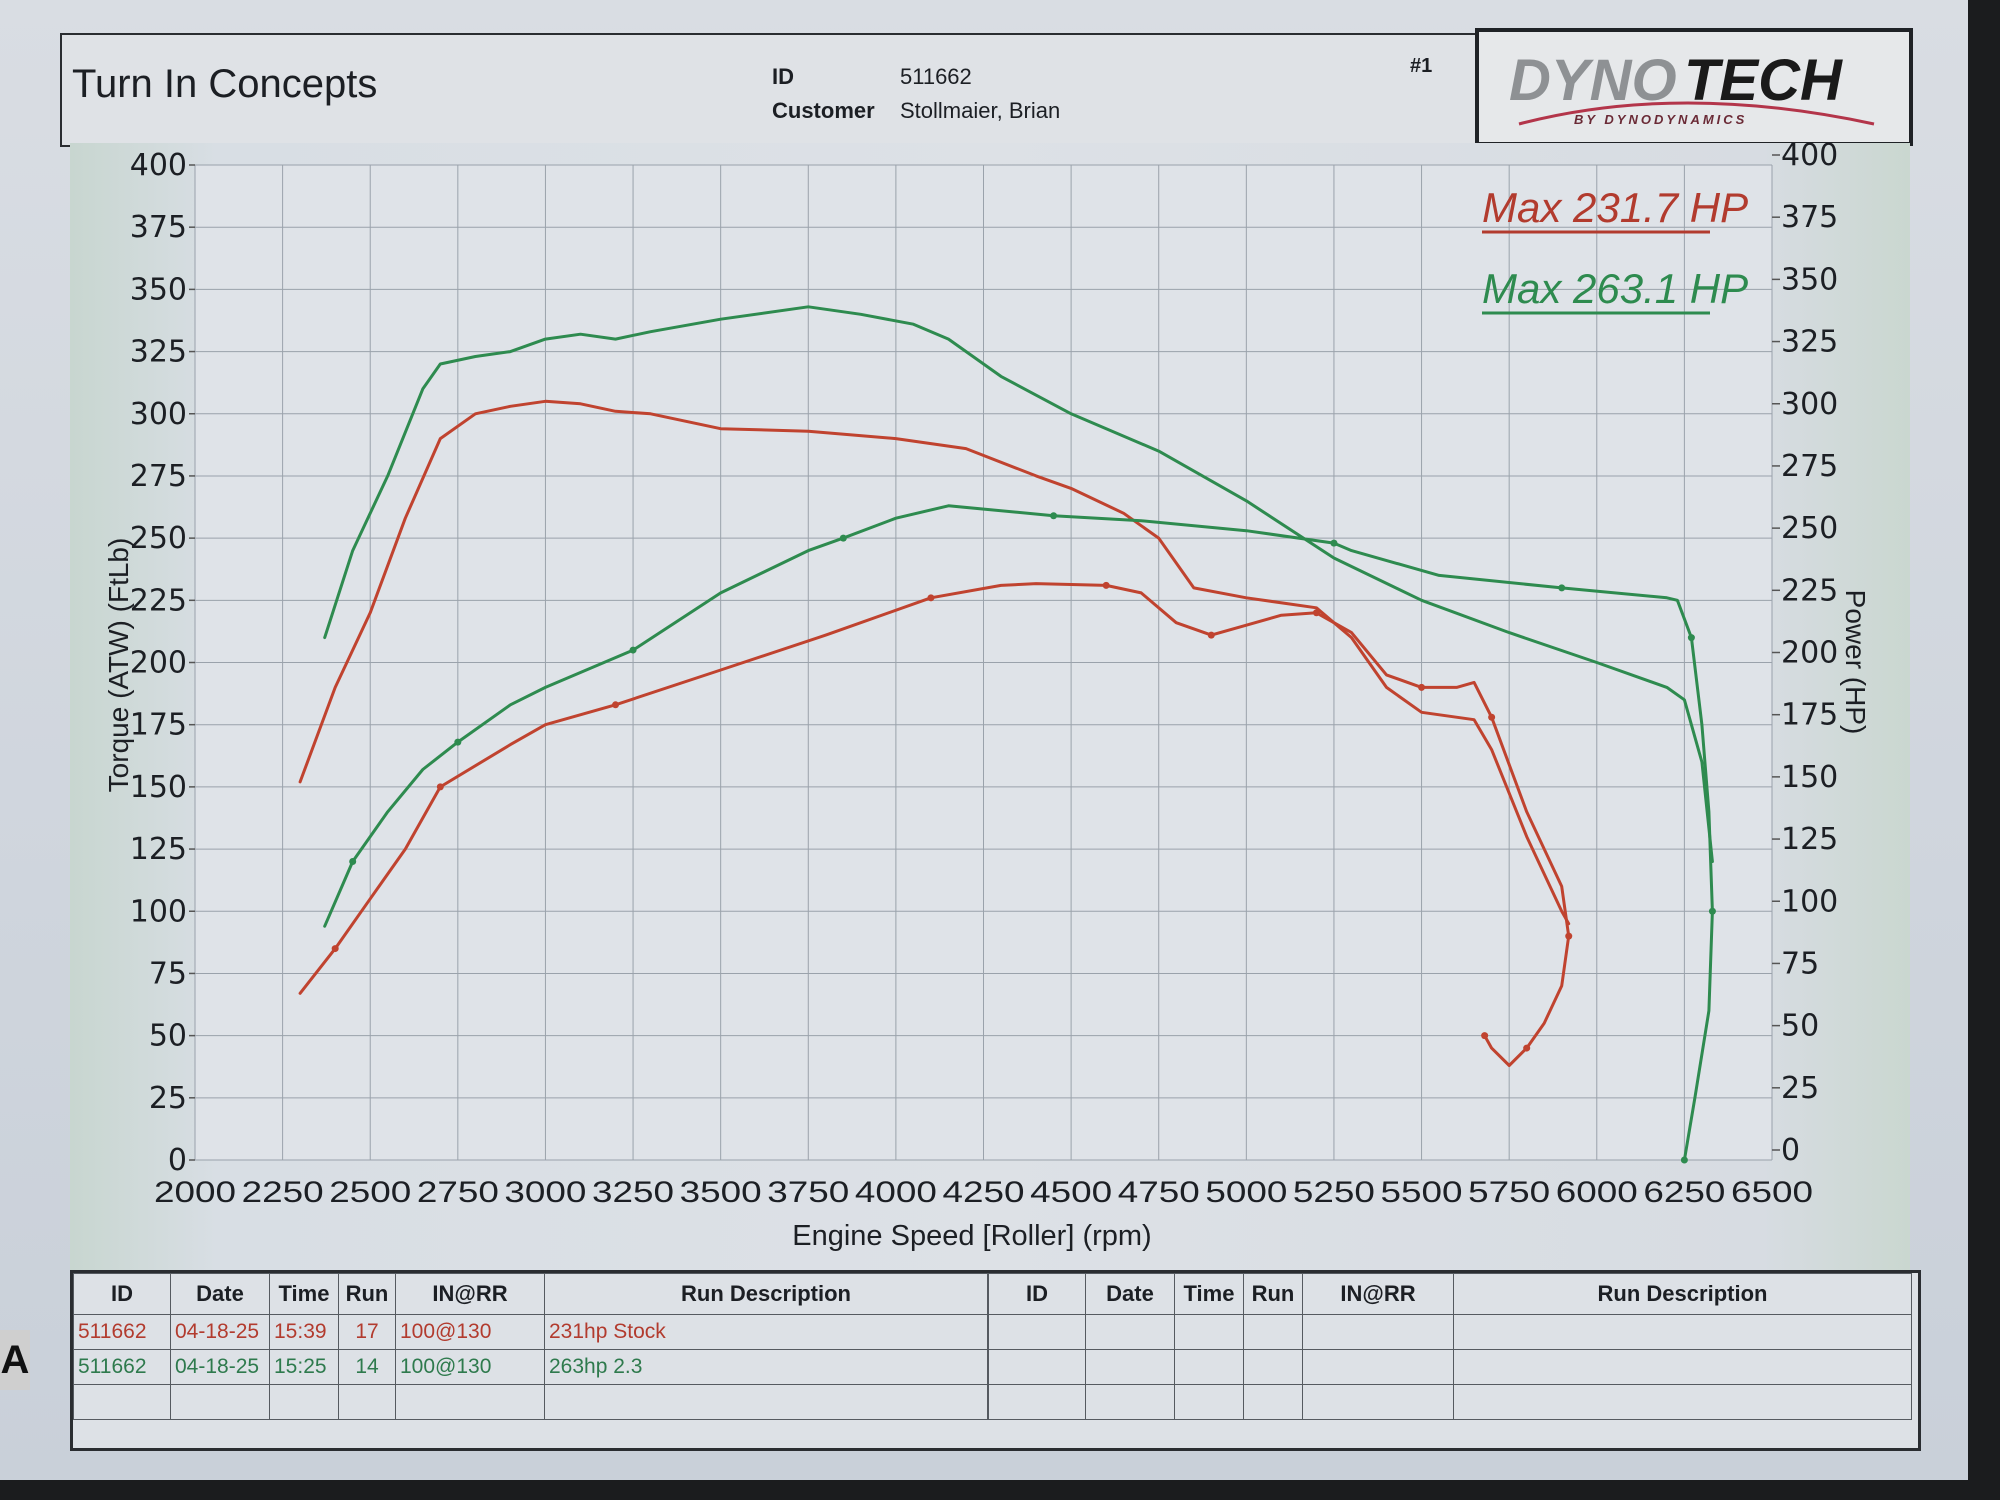  What do you see at coordinates (783, 76) in the screenshot?
I see `id-label: ID` at bounding box center [783, 76].